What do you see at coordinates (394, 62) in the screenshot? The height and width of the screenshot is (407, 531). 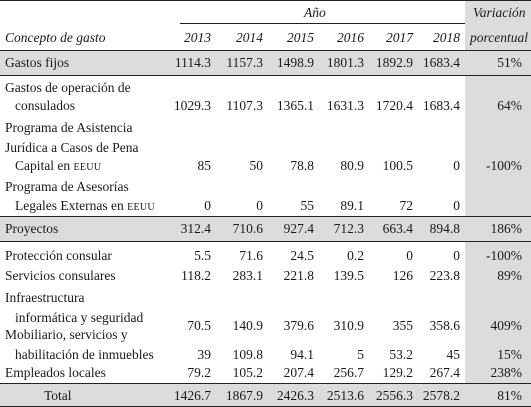 I see `table-cell-value: 1892.9` at bounding box center [394, 62].